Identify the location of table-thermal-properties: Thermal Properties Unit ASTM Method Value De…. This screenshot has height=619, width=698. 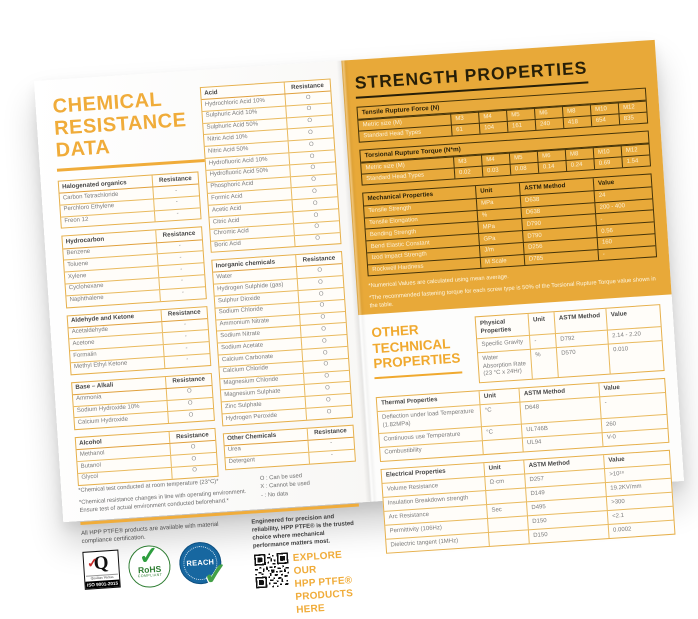
(522, 419).